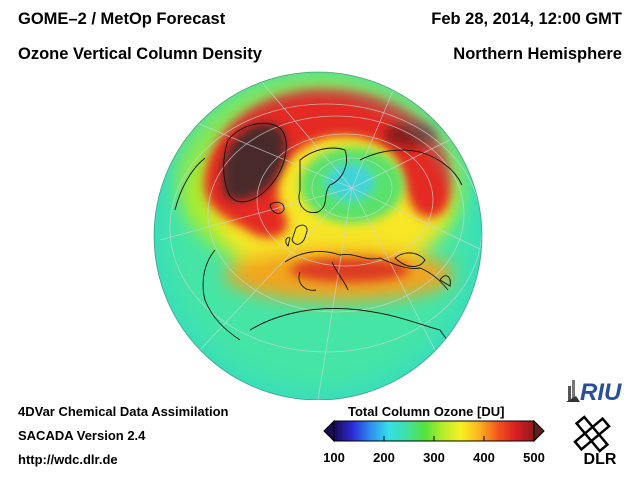 The height and width of the screenshot is (480, 640). I want to click on title-line2: Ozone Vertical Column Density, so click(140, 54).